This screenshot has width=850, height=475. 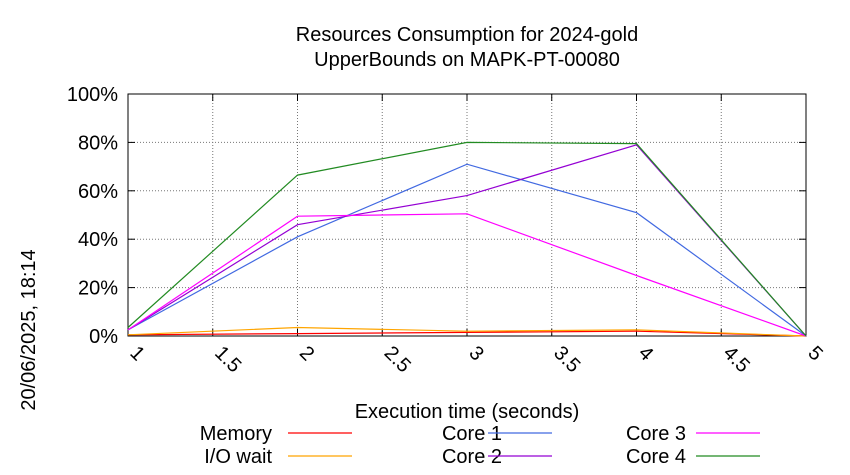 What do you see at coordinates (472, 457) in the screenshot?
I see `legend-label: Core 2` at bounding box center [472, 457].